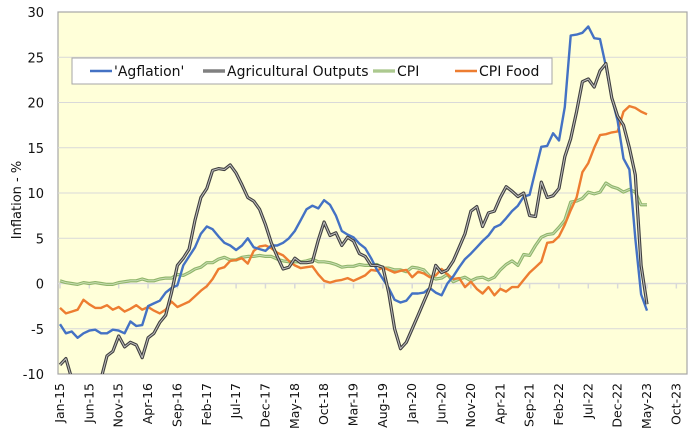 The height and width of the screenshot is (444, 700). What do you see at coordinates (118, 405) in the screenshot?
I see `x-tick-label: Nov-15` at bounding box center [118, 405].